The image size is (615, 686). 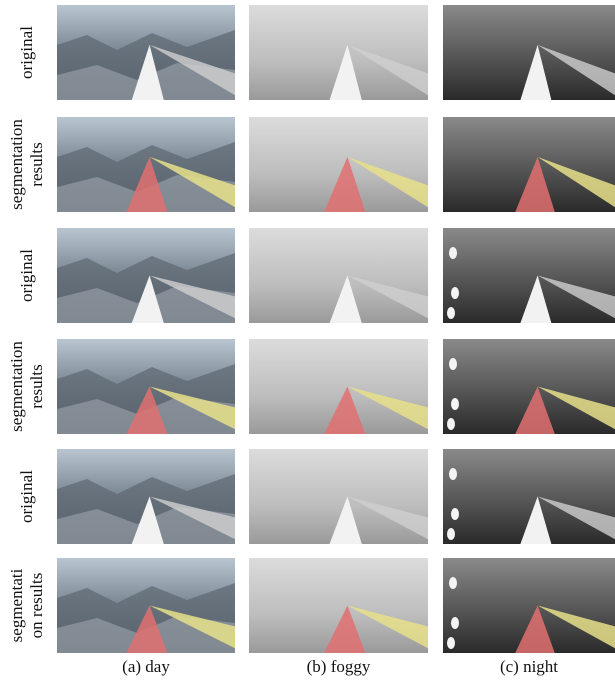 I want to click on column-label: (c) night, so click(x=529, y=666).